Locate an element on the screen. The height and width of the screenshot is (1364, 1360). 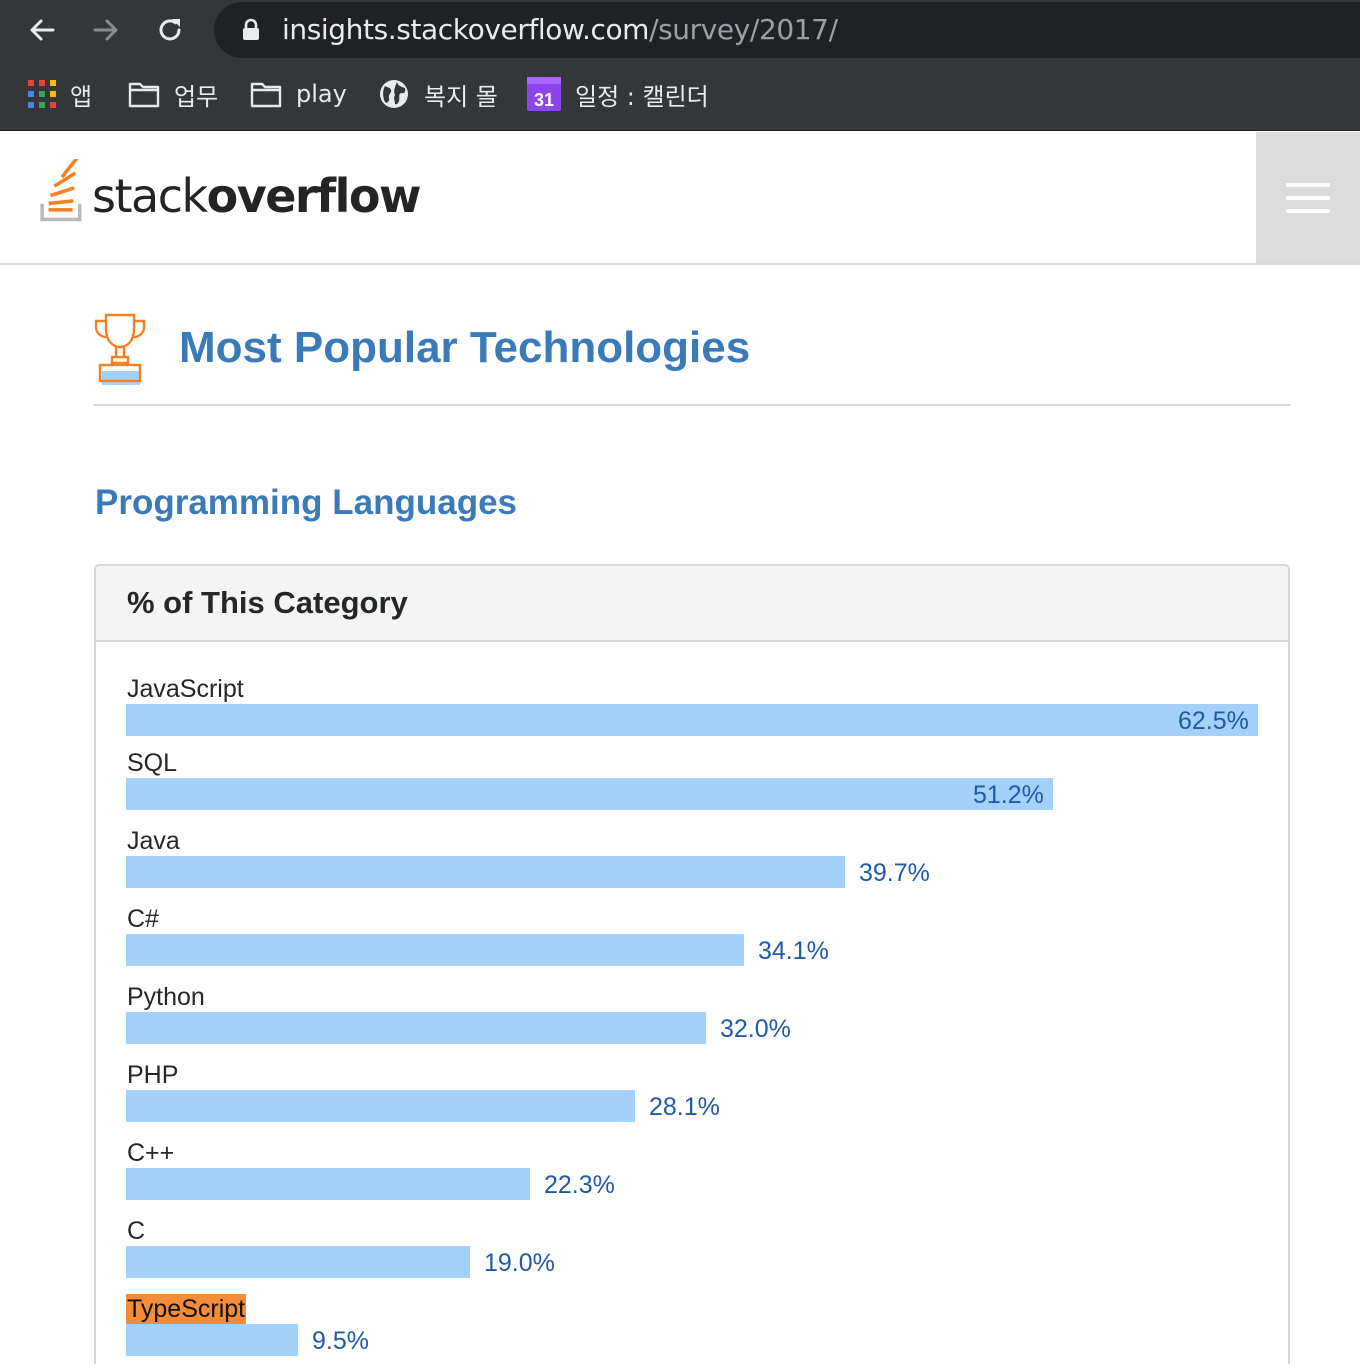
bar-value-label: 51.2% is located at coordinates (1008, 795).